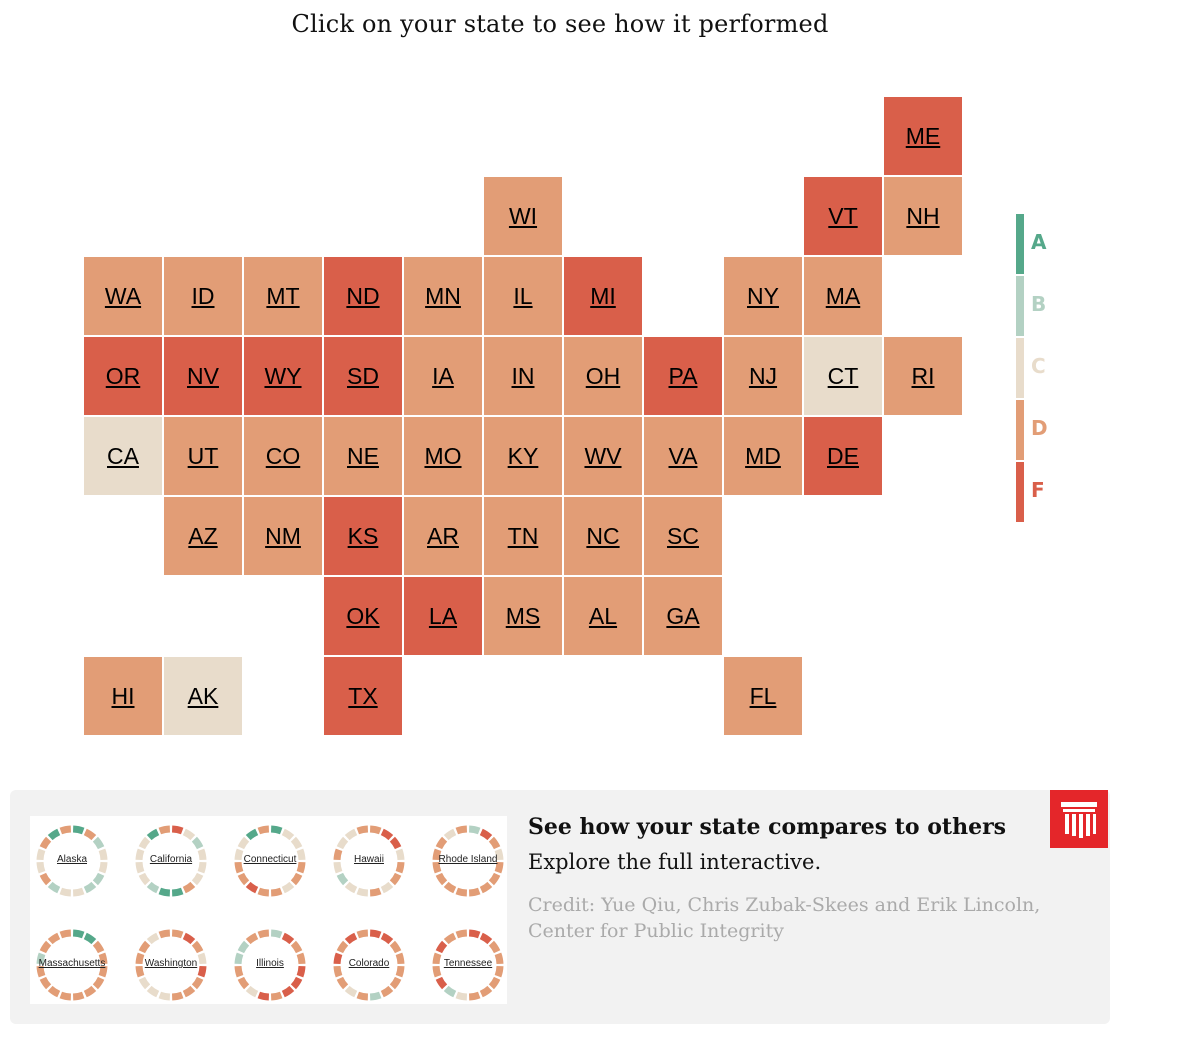  I want to click on state-tile-ms: MS, so click(523, 616).